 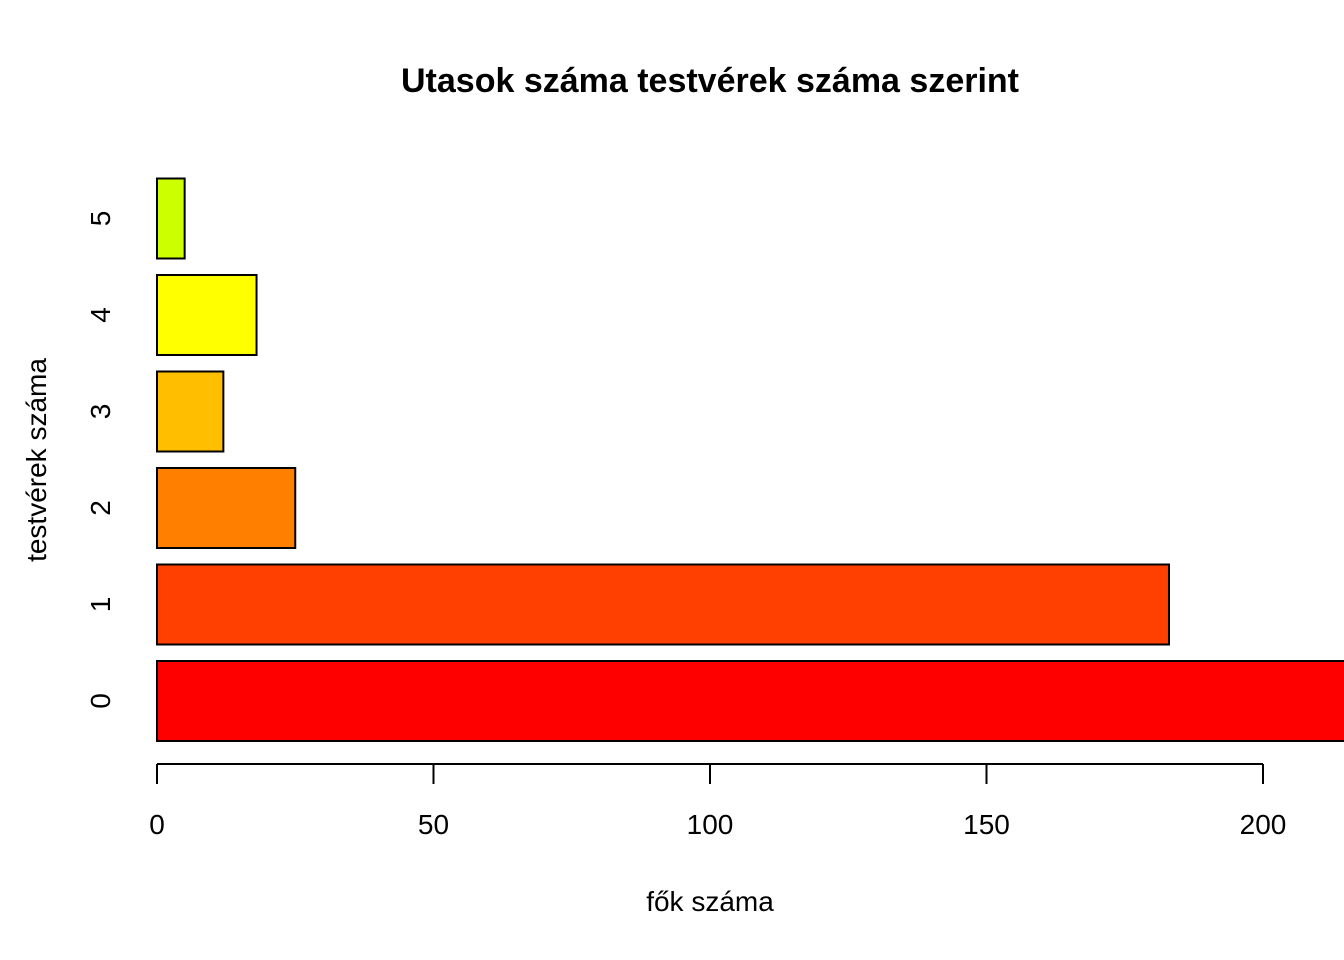 What do you see at coordinates (718, 801) in the screenshot?
I see `x-axis: 0 50 100 150 200` at bounding box center [718, 801].